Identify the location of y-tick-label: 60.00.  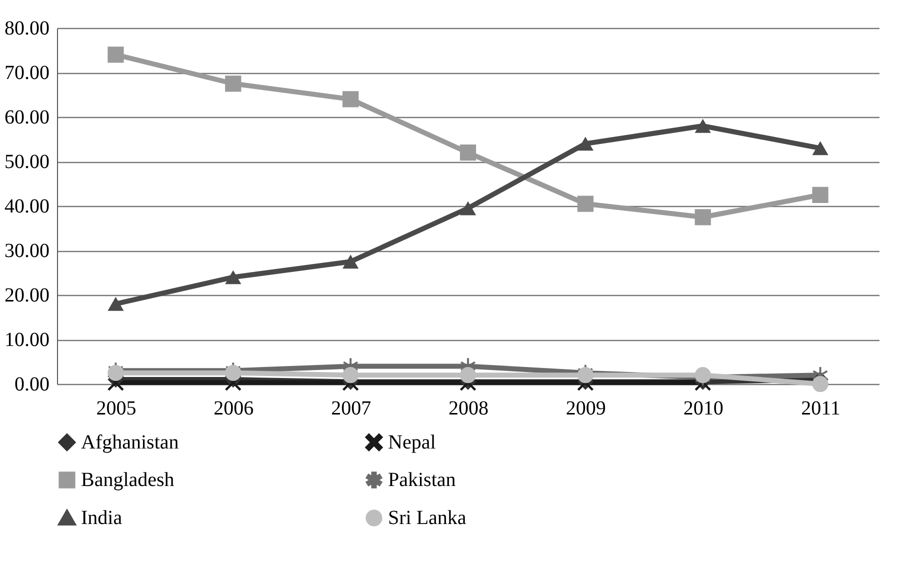
(27, 117).